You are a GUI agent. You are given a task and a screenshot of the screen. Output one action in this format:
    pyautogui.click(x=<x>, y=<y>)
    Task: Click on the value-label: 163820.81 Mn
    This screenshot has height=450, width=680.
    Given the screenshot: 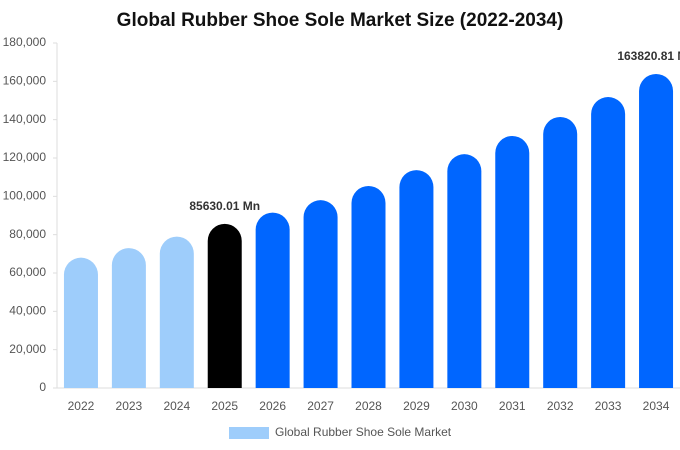 What is the action you would take?
    pyautogui.click(x=648, y=56)
    